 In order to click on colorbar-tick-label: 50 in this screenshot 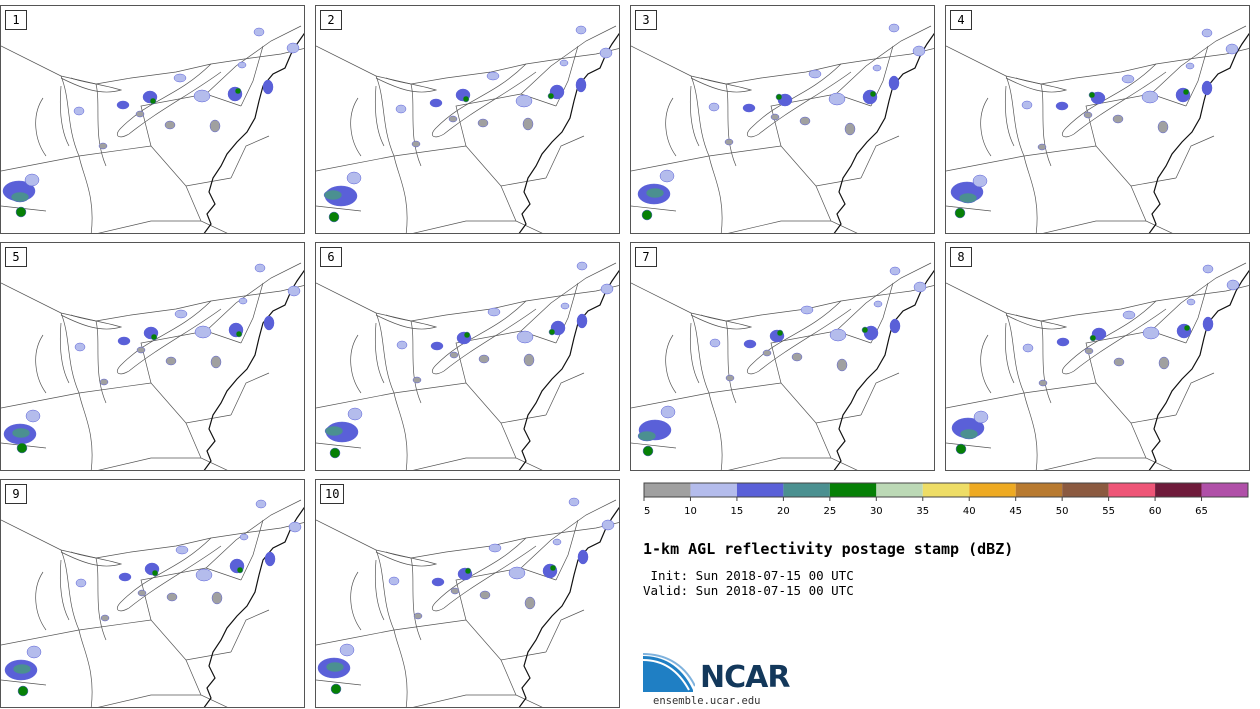, I will do `click(1062, 511)`.